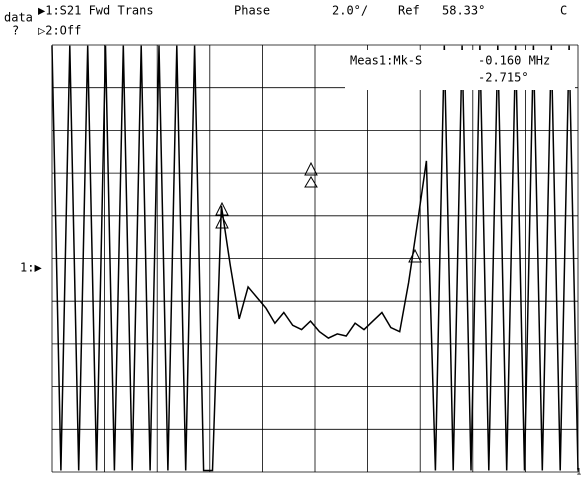  Describe the element at coordinates (15, 31) in the screenshot. I see `query-label: ?` at that location.